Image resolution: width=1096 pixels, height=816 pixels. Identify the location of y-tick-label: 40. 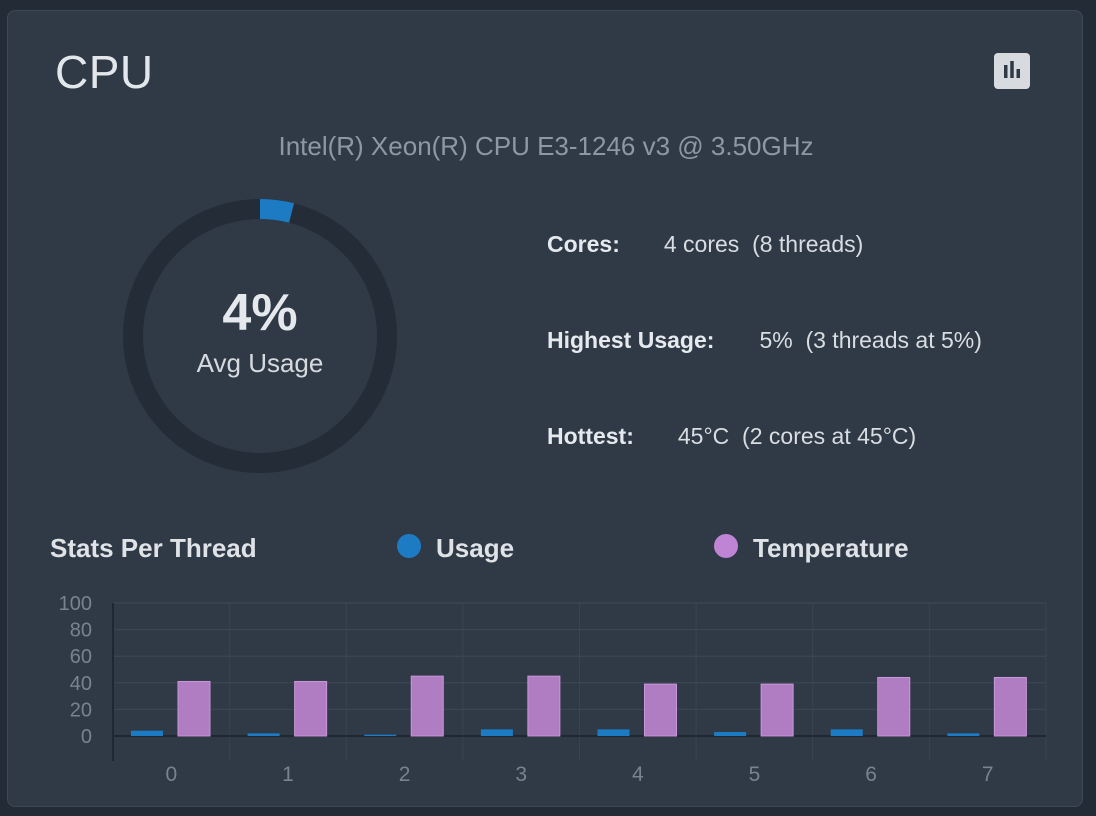
(81, 684).